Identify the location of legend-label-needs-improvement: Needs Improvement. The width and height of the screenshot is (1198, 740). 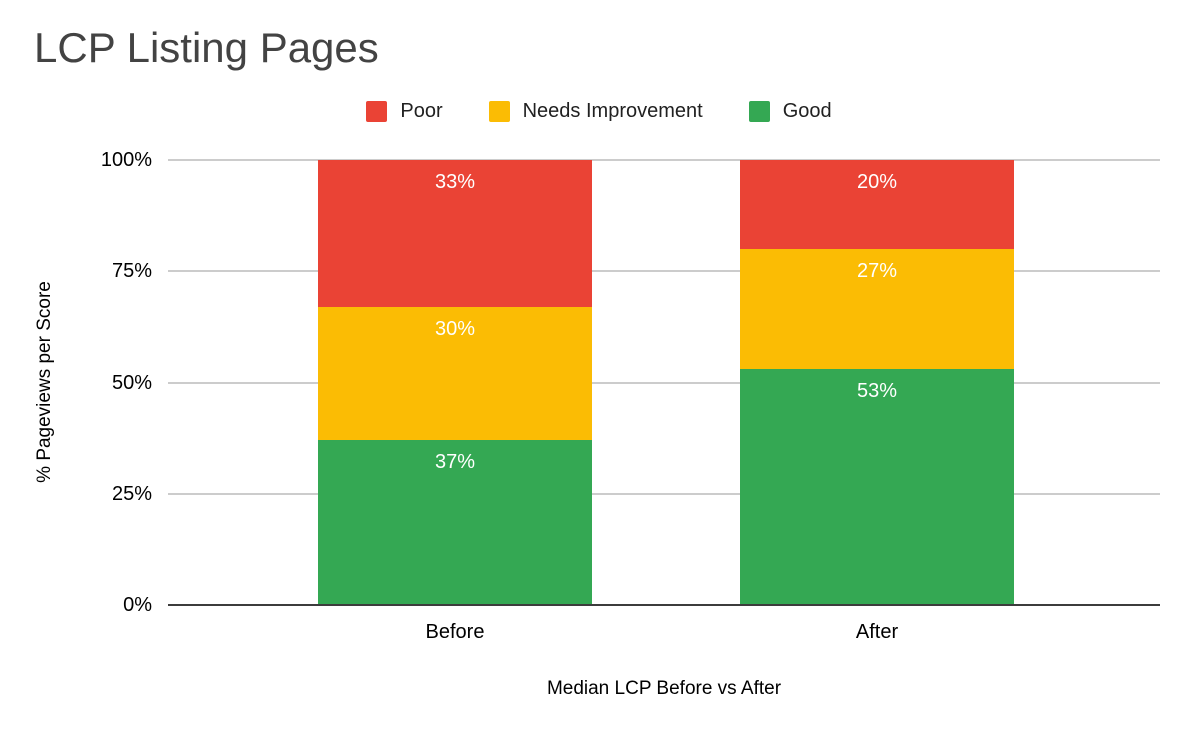
(612, 111).